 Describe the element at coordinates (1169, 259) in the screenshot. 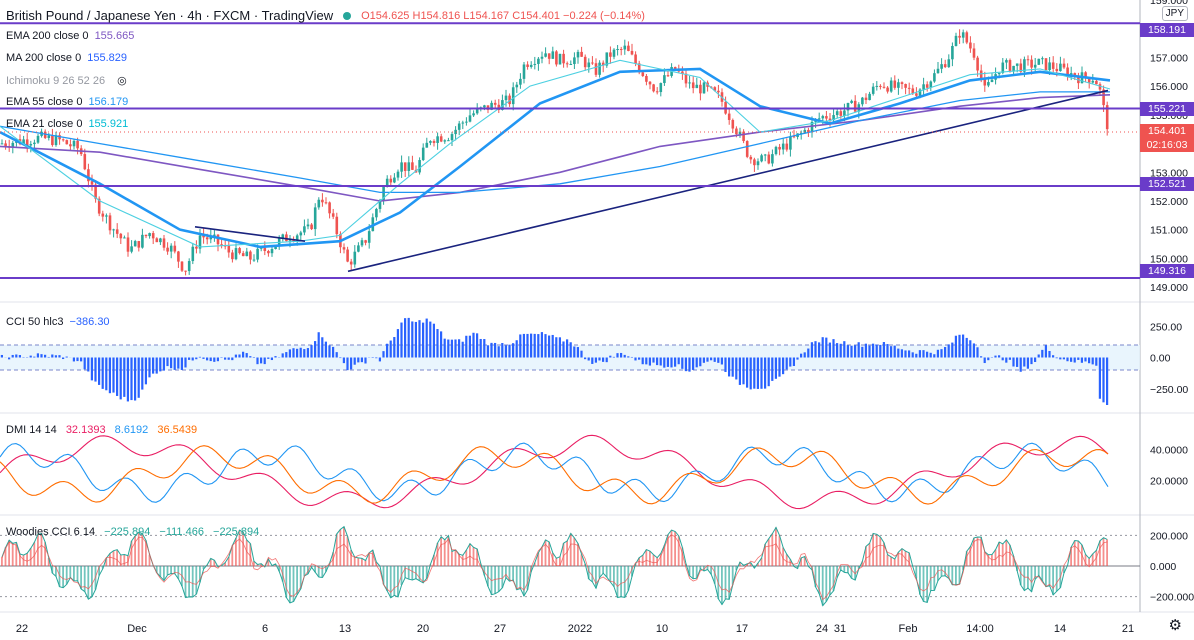

I see `y-tick-label: 150.000` at that location.